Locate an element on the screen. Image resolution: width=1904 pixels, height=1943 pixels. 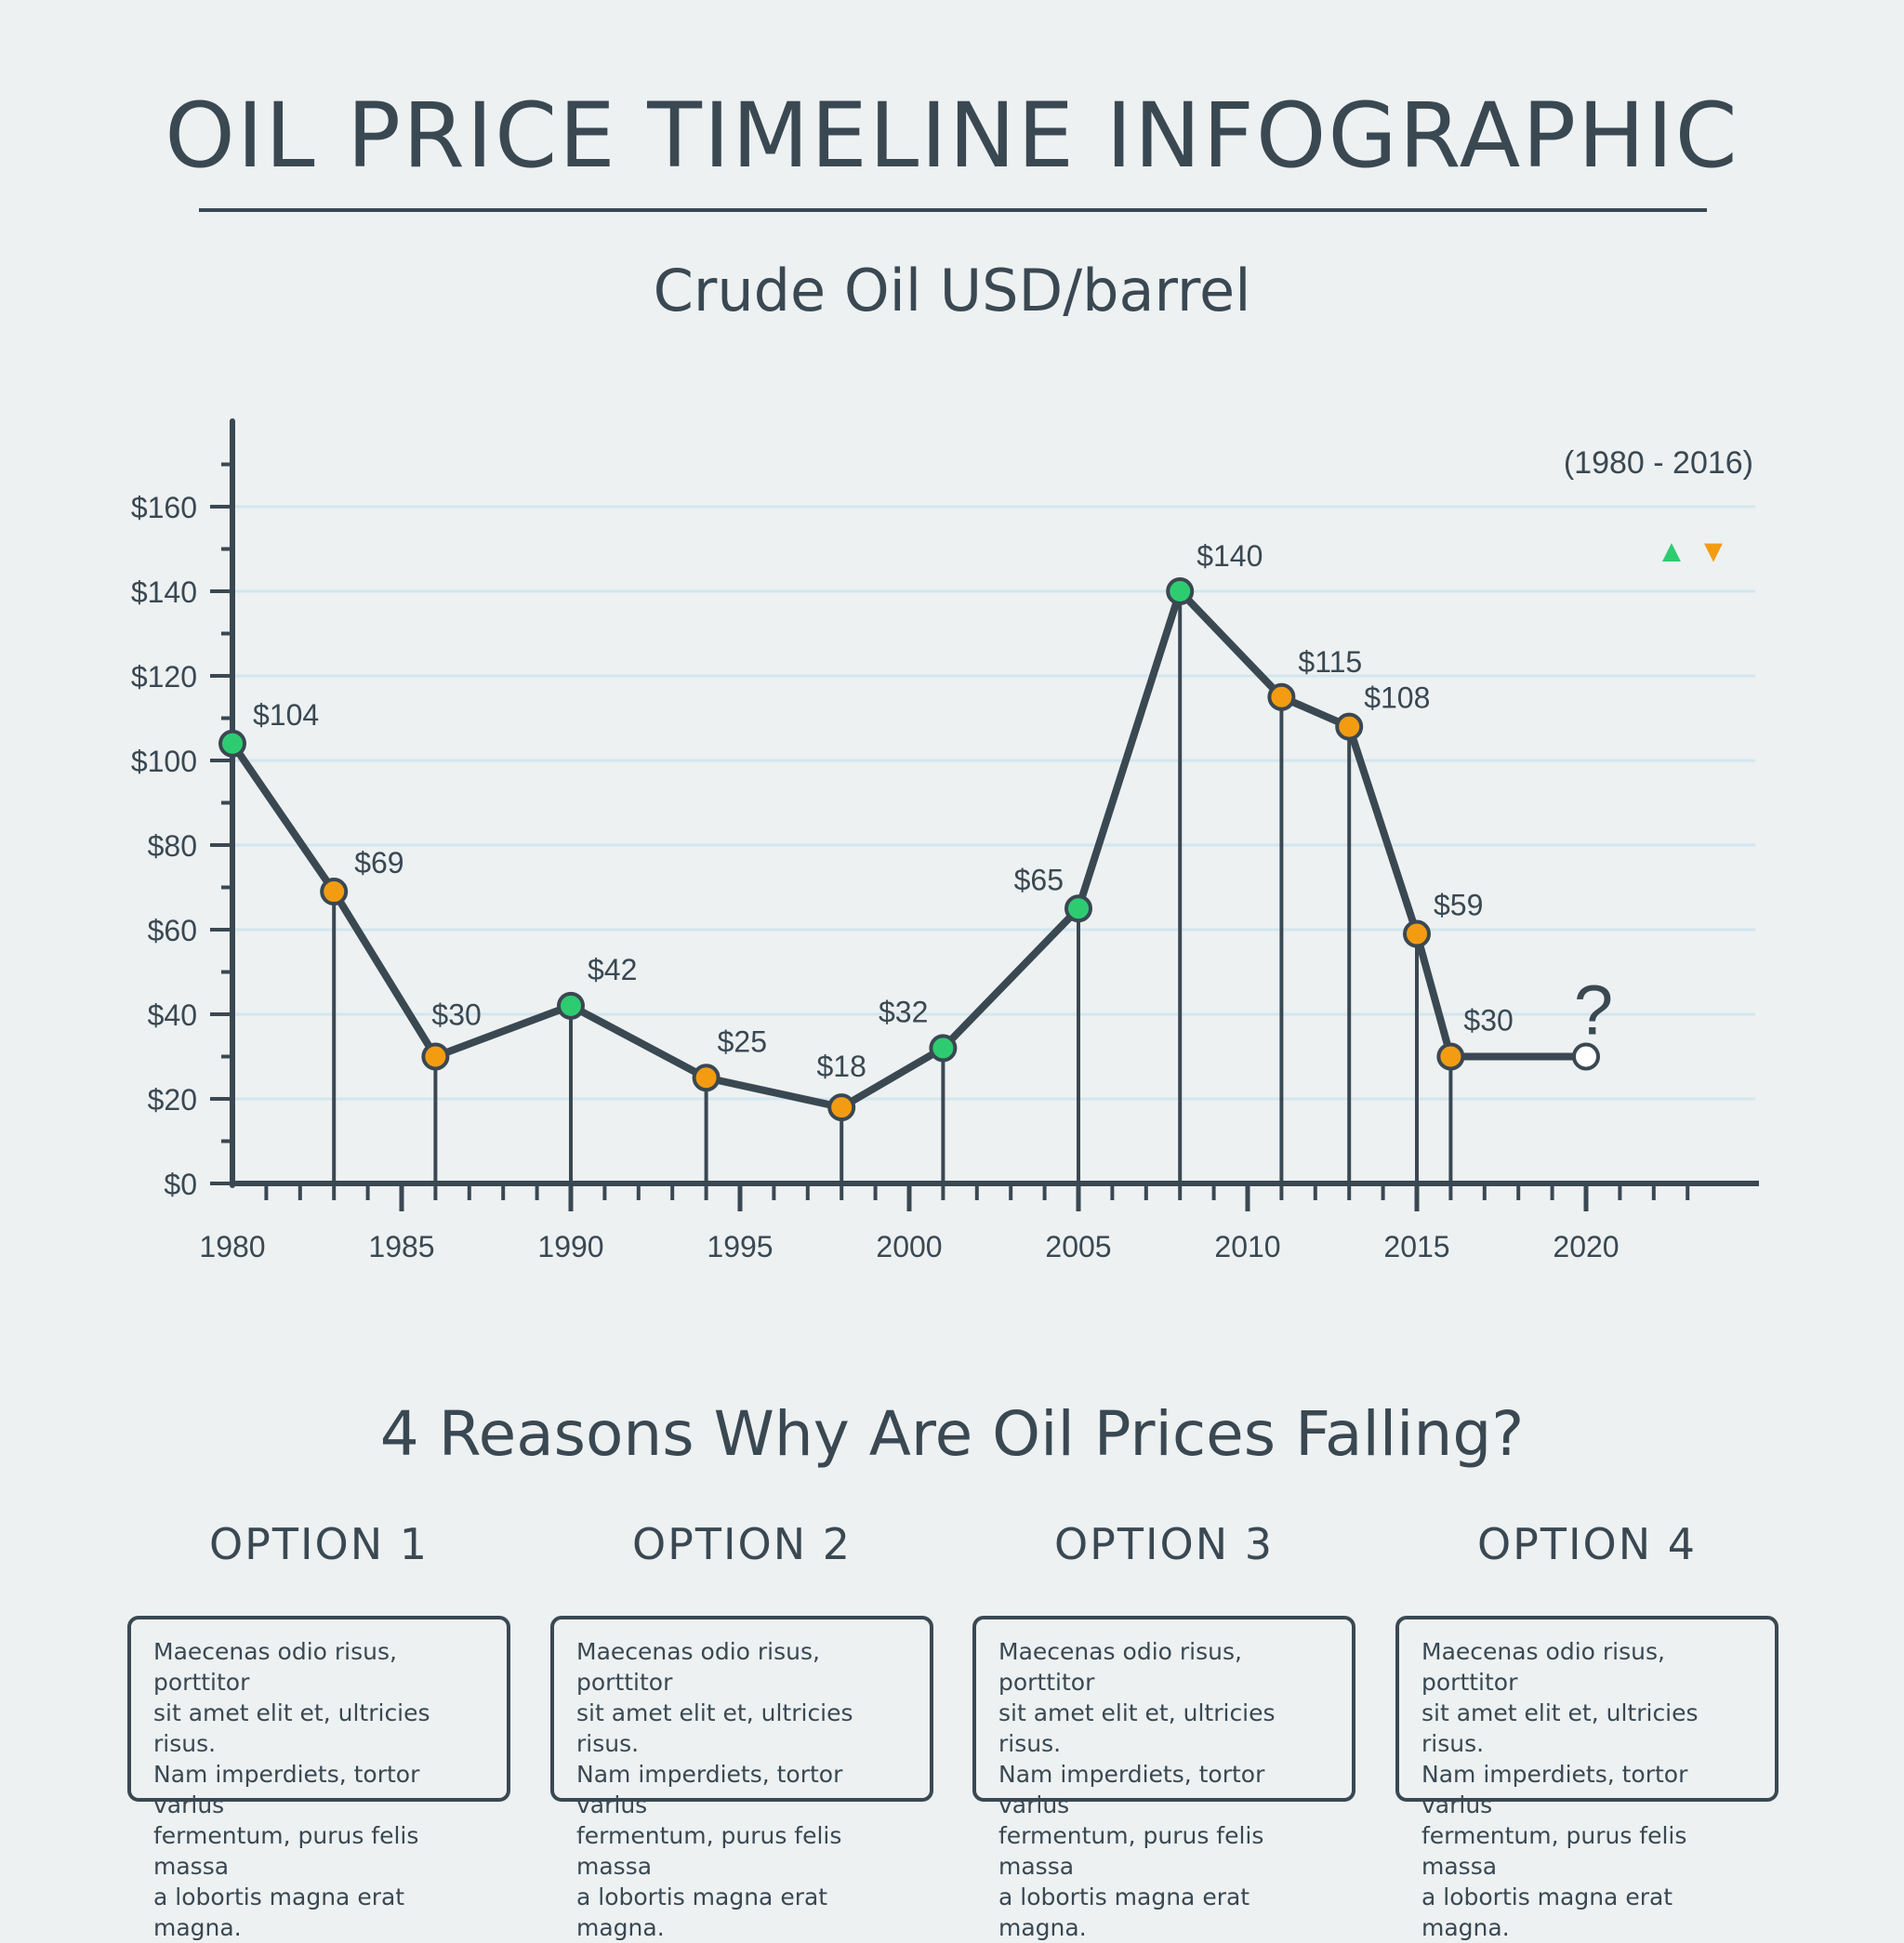
y-tick-label: $0 is located at coordinates (180, 1185).